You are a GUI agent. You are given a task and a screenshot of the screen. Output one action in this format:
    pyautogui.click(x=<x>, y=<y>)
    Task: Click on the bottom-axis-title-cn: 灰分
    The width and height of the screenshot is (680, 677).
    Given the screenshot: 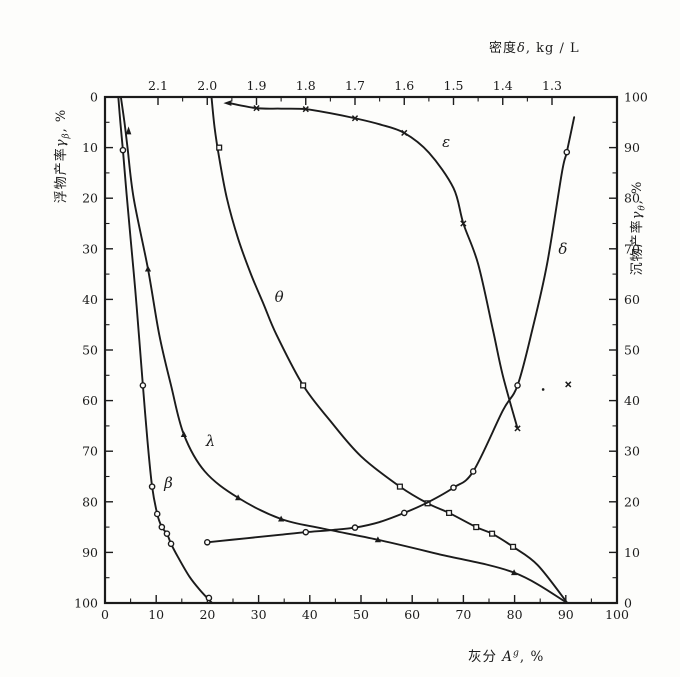 What is the action you would take?
    pyautogui.click(x=482, y=657)
    